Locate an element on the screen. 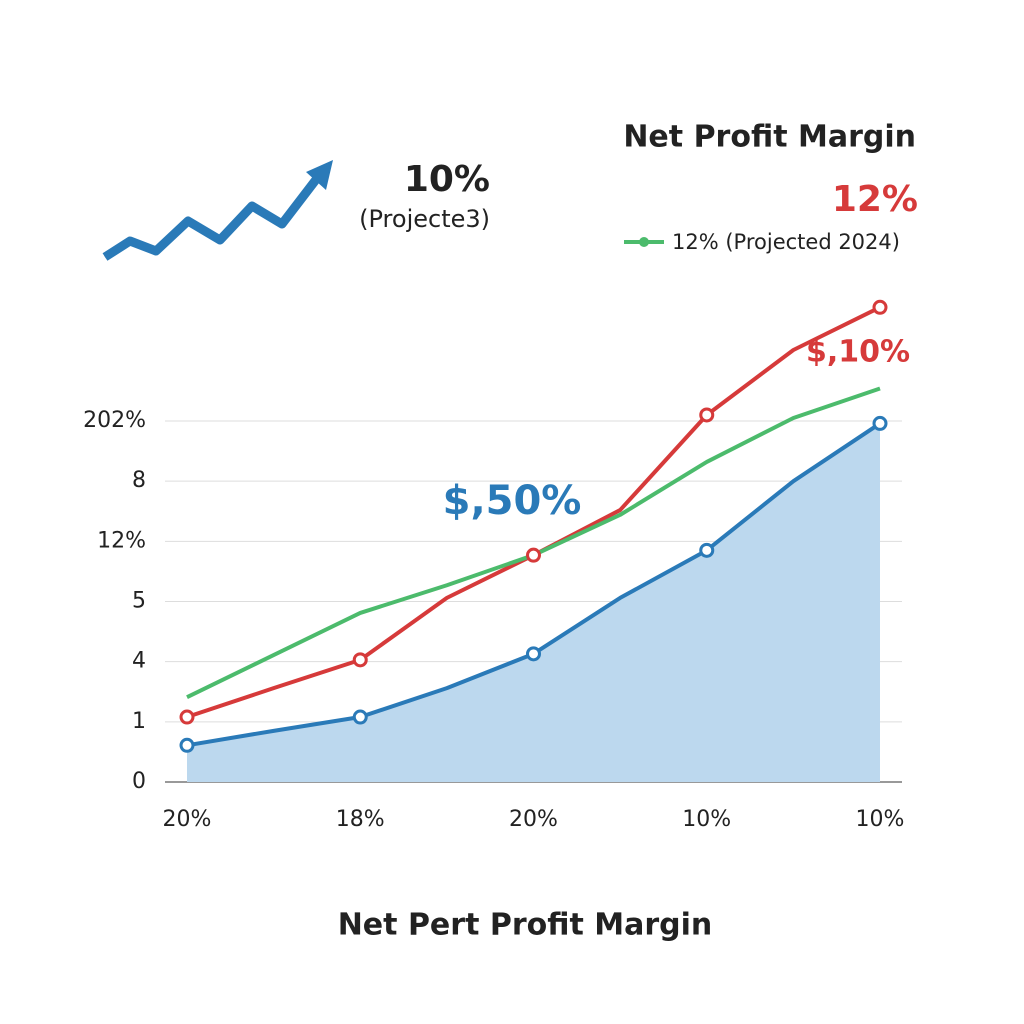  y-tick-label: 1 is located at coordinates (139, 721).